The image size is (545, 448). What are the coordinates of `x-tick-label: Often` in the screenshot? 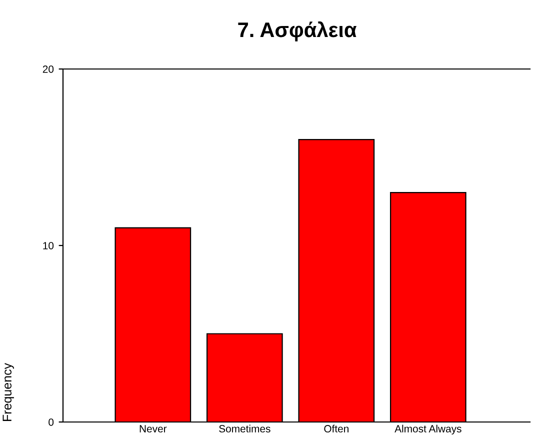 It's located at (336, 428).